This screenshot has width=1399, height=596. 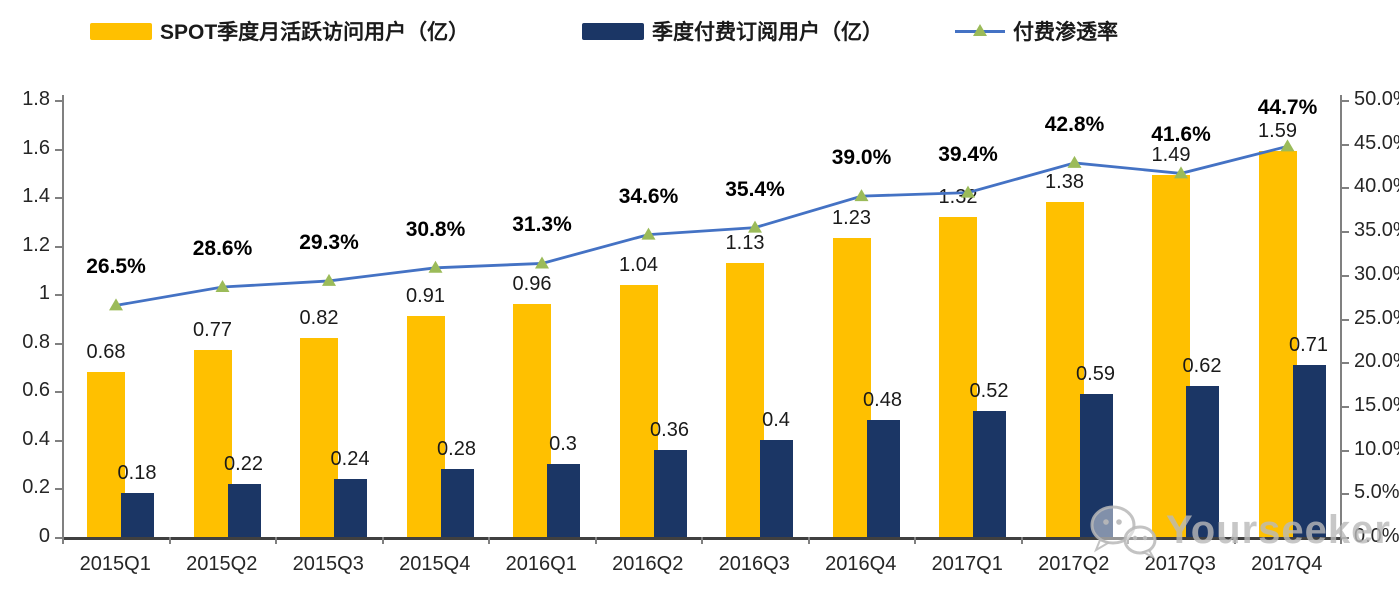 I want to click on paid-value-label: 0.52, so click(x=989, y=390).